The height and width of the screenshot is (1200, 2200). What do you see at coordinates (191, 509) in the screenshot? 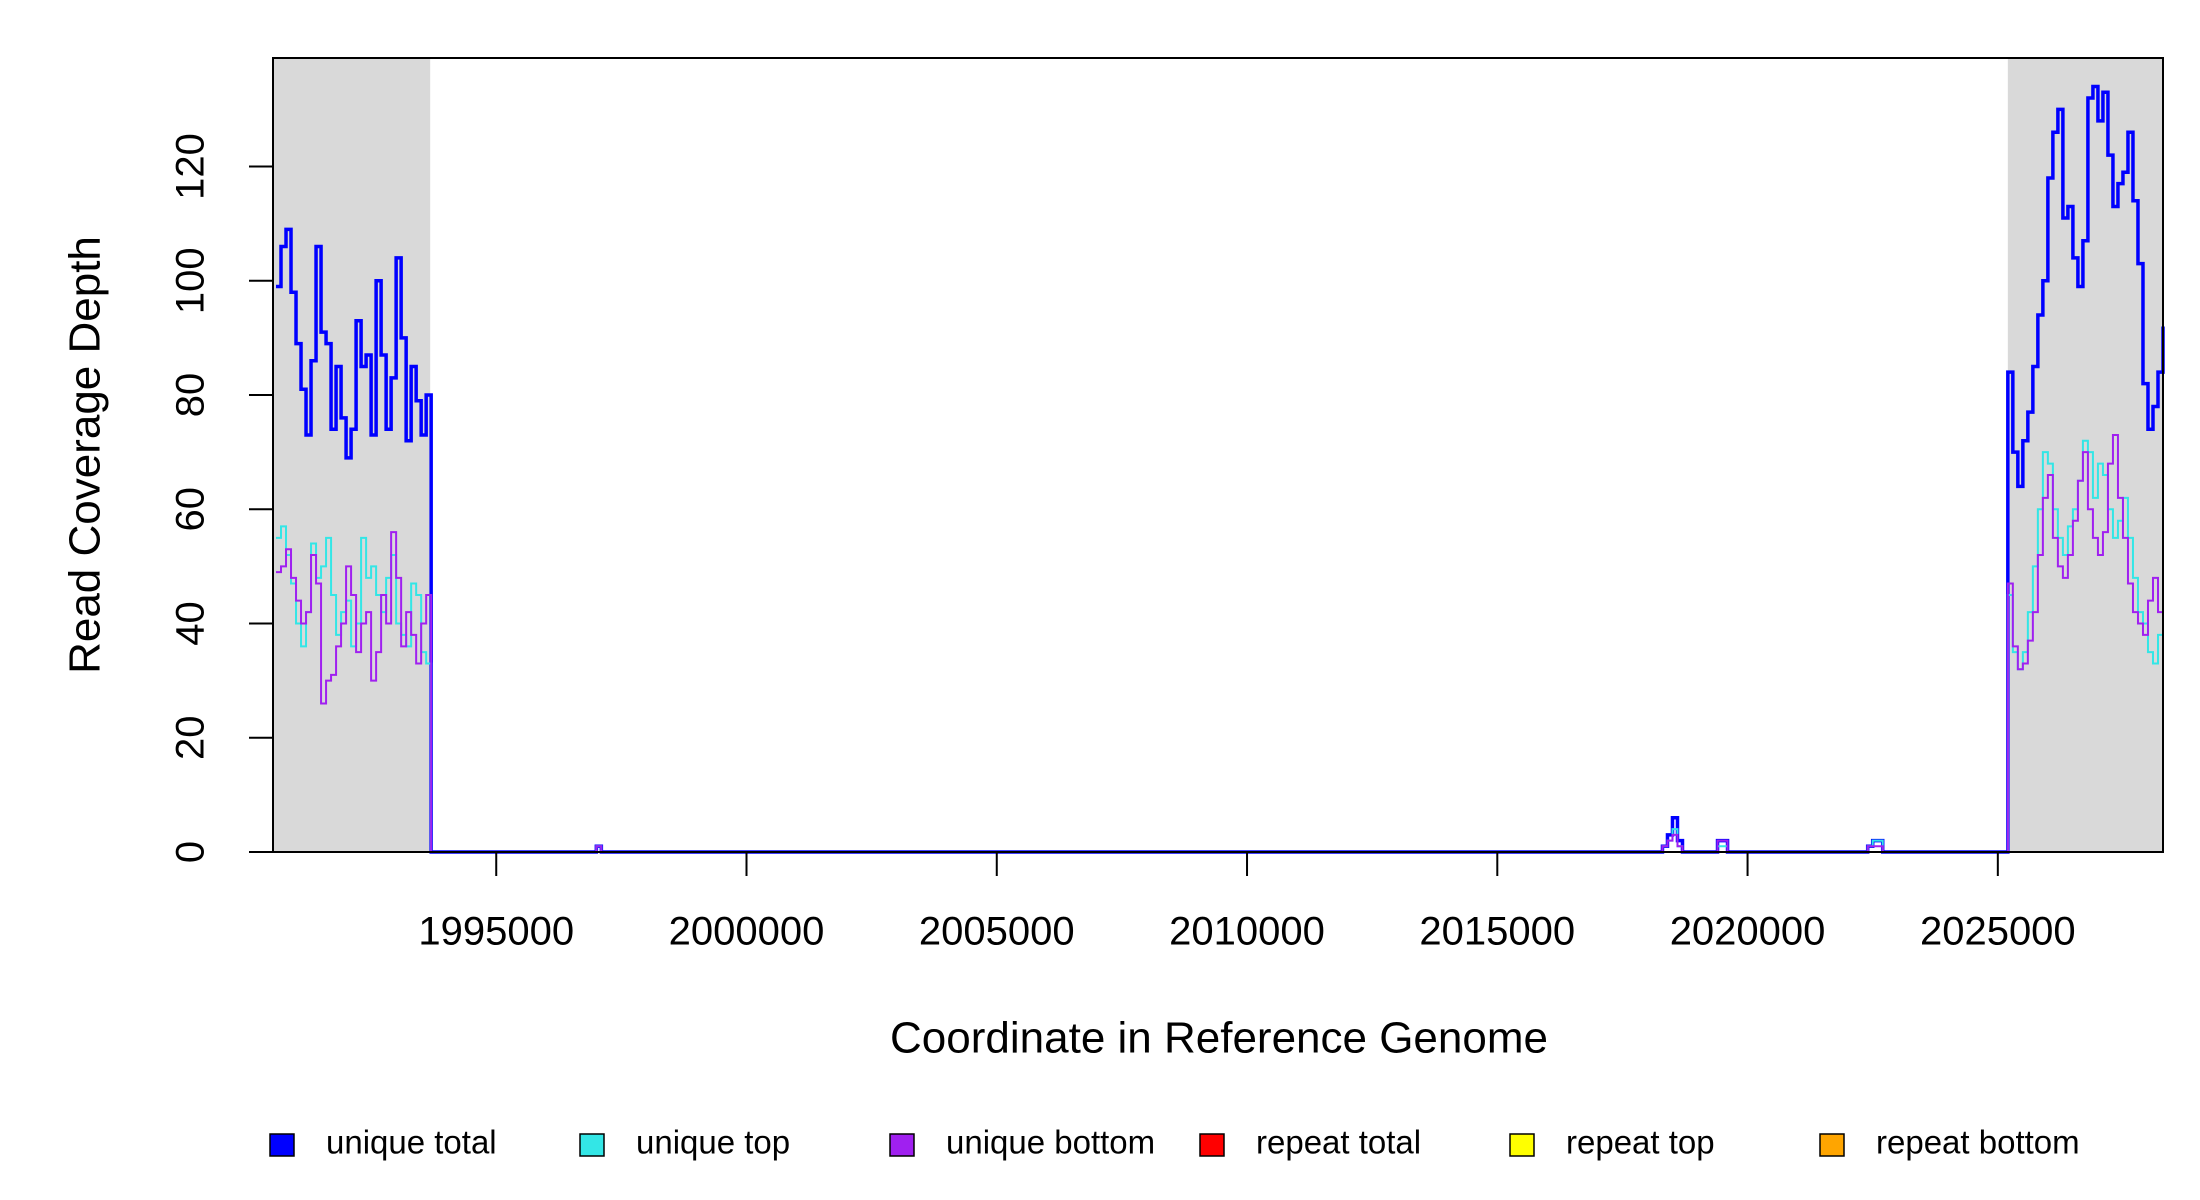
I see `y-tick-label: 60` at bounding box center [191, 509].